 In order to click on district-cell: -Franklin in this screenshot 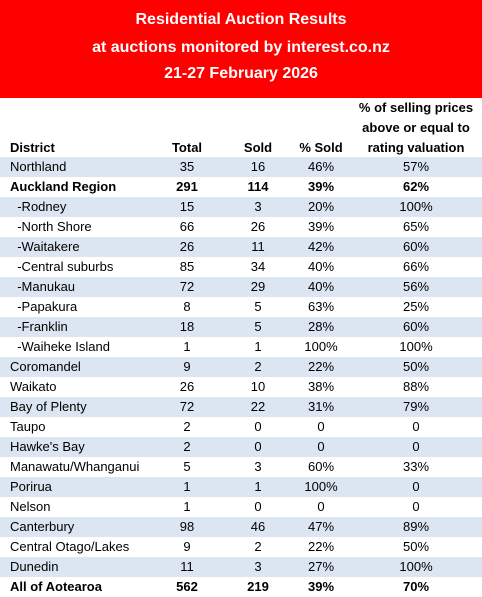, I will do `click(39, 326)`.